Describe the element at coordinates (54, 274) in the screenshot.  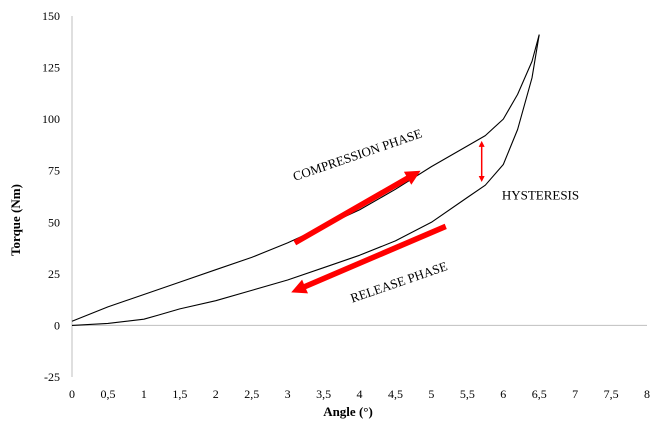
I see `y-tick-label: 25` at that location.